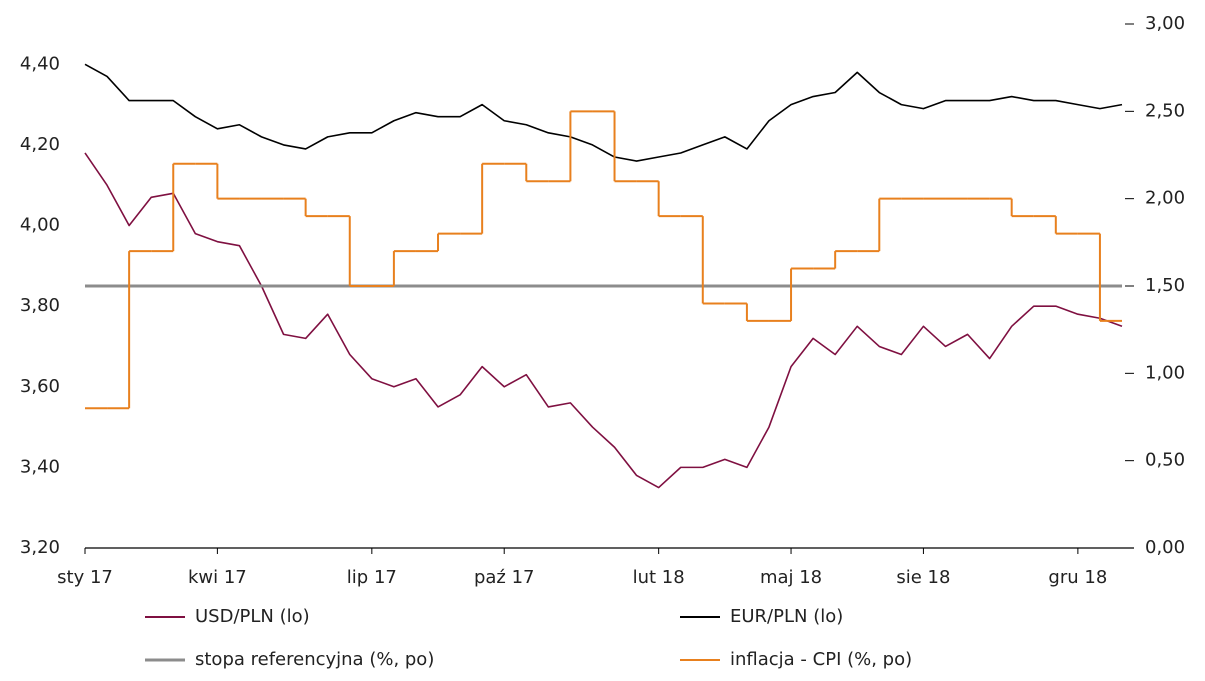  I want to click on x-tick-label: gru 18, so click(1077, 577).